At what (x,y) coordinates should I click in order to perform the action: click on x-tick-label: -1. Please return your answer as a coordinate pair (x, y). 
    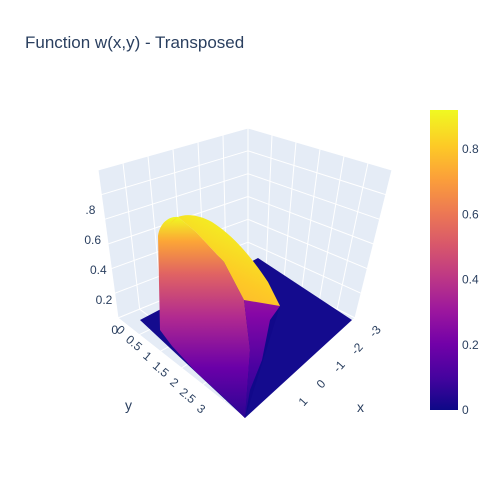
    Looking at the image, I should click on (339, 367).